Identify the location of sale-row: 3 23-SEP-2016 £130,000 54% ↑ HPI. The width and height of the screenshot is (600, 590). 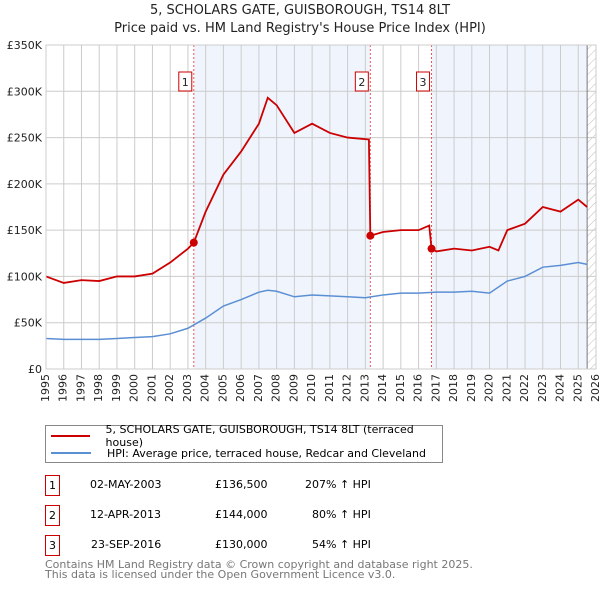
(245, 545).